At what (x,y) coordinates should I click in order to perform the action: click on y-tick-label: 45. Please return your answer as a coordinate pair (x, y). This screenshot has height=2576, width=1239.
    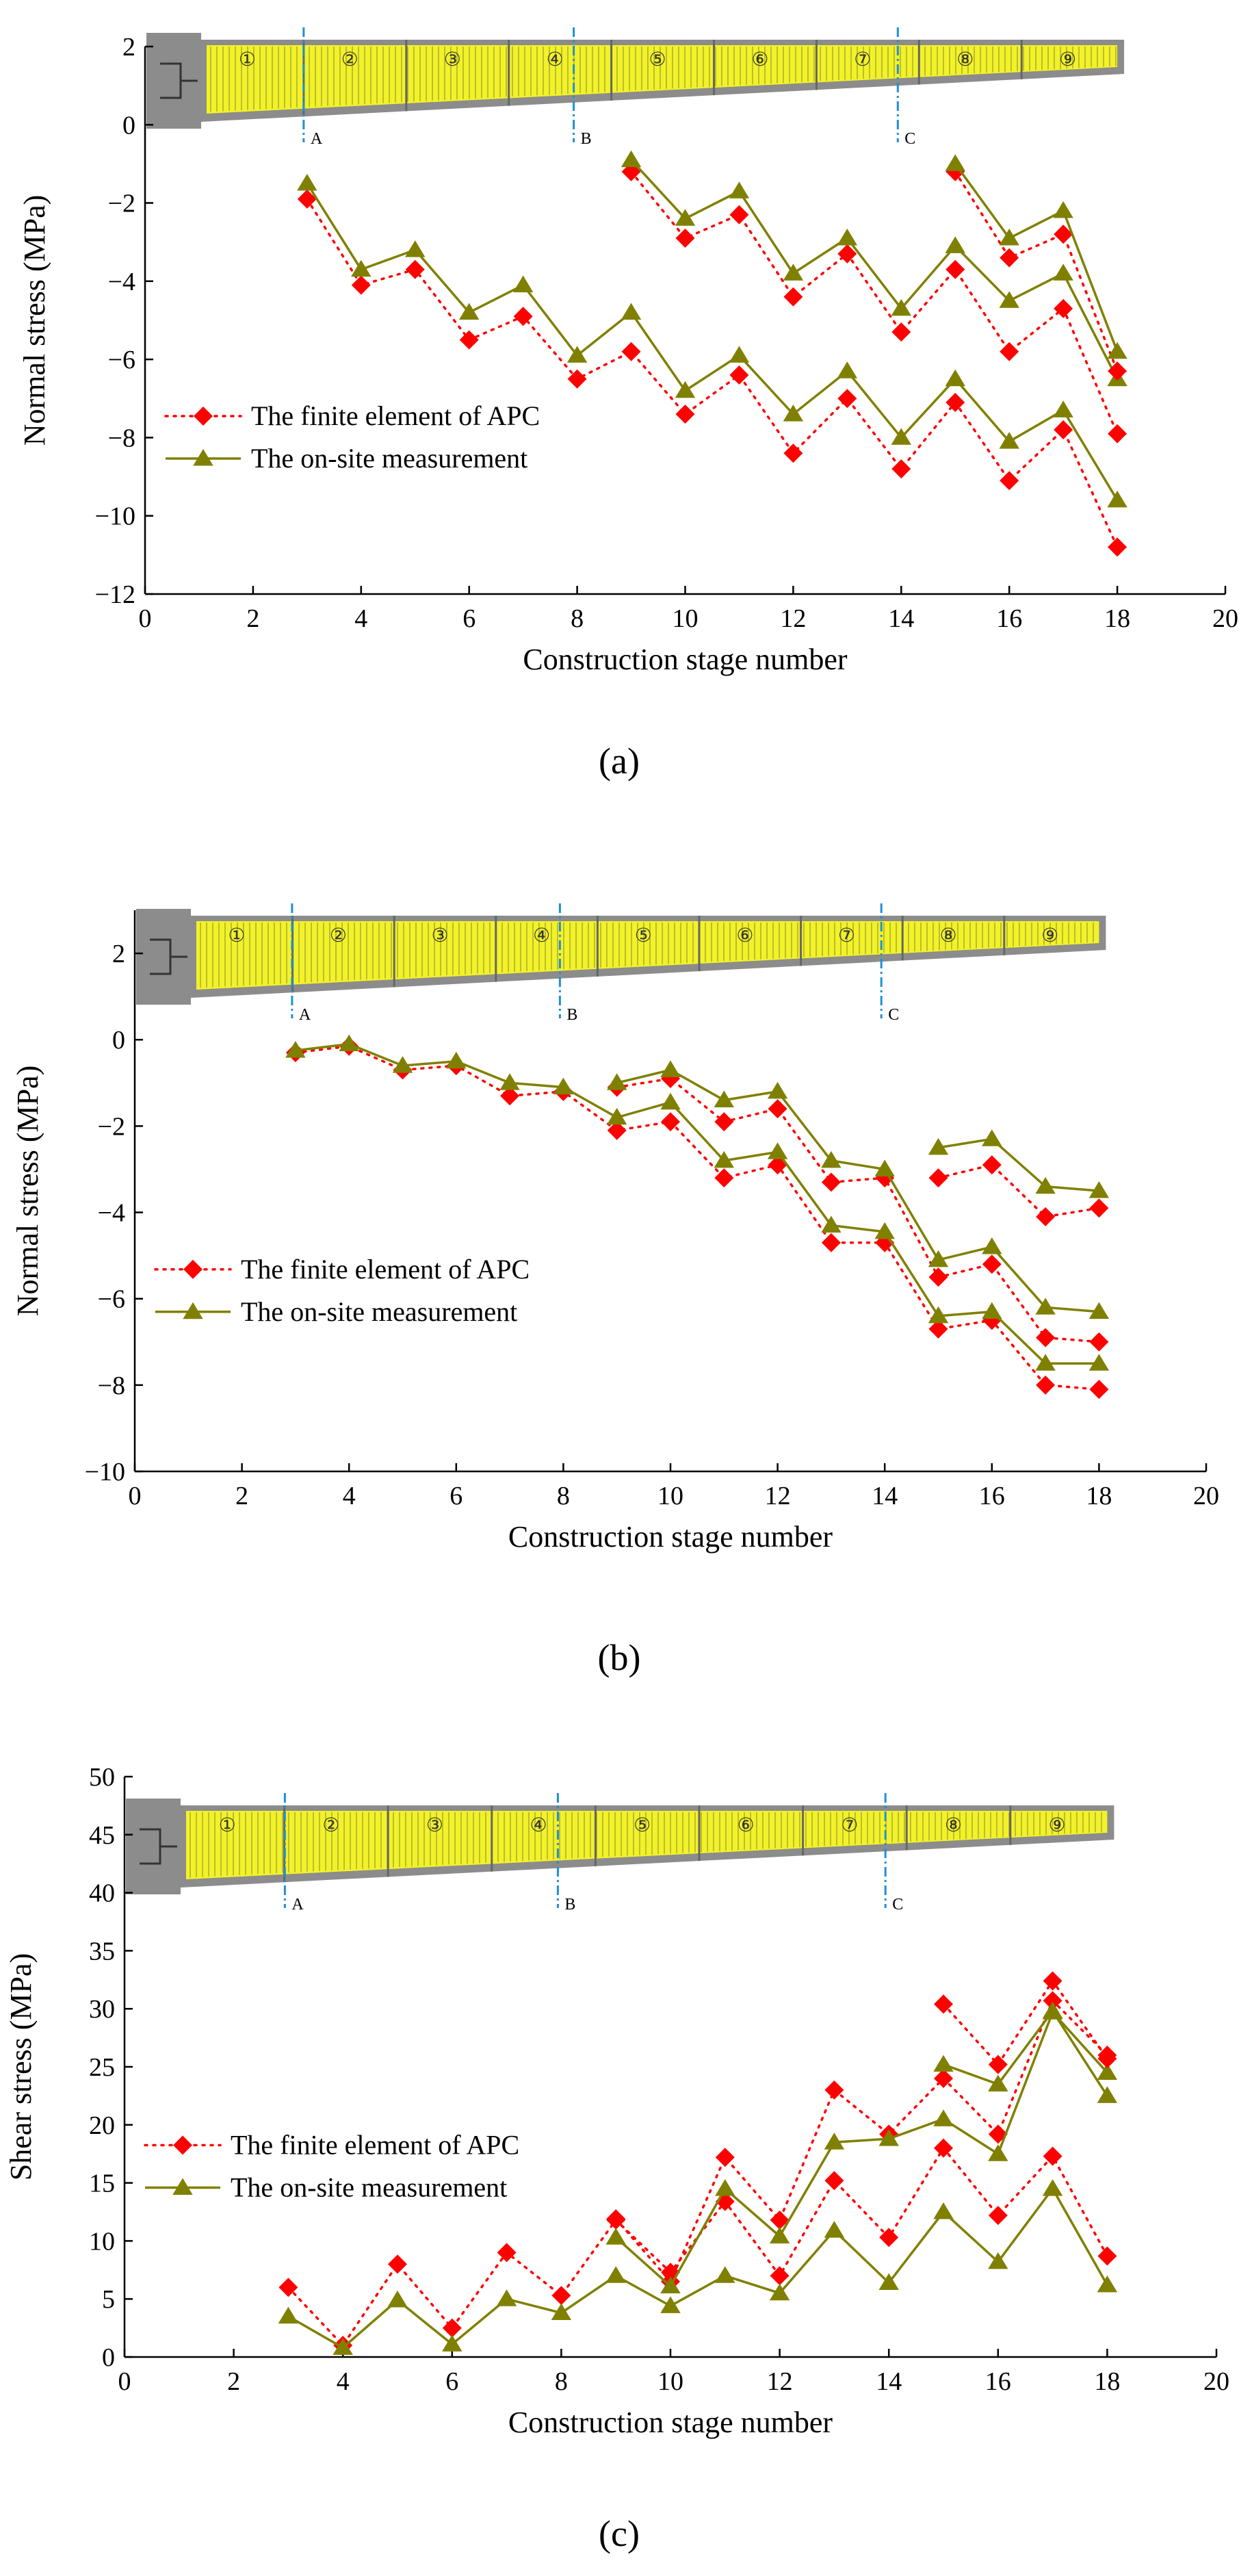
    Looking at the image, I should click on (102, 1835).